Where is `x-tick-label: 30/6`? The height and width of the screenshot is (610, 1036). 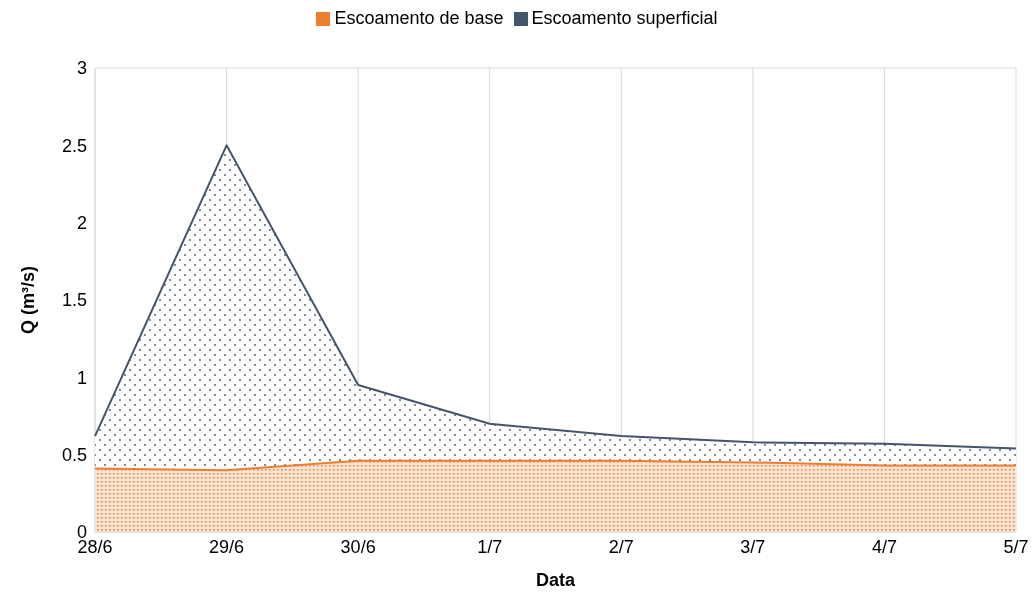 x-tick-label: 30/6 is located at coordinates (358, 546).